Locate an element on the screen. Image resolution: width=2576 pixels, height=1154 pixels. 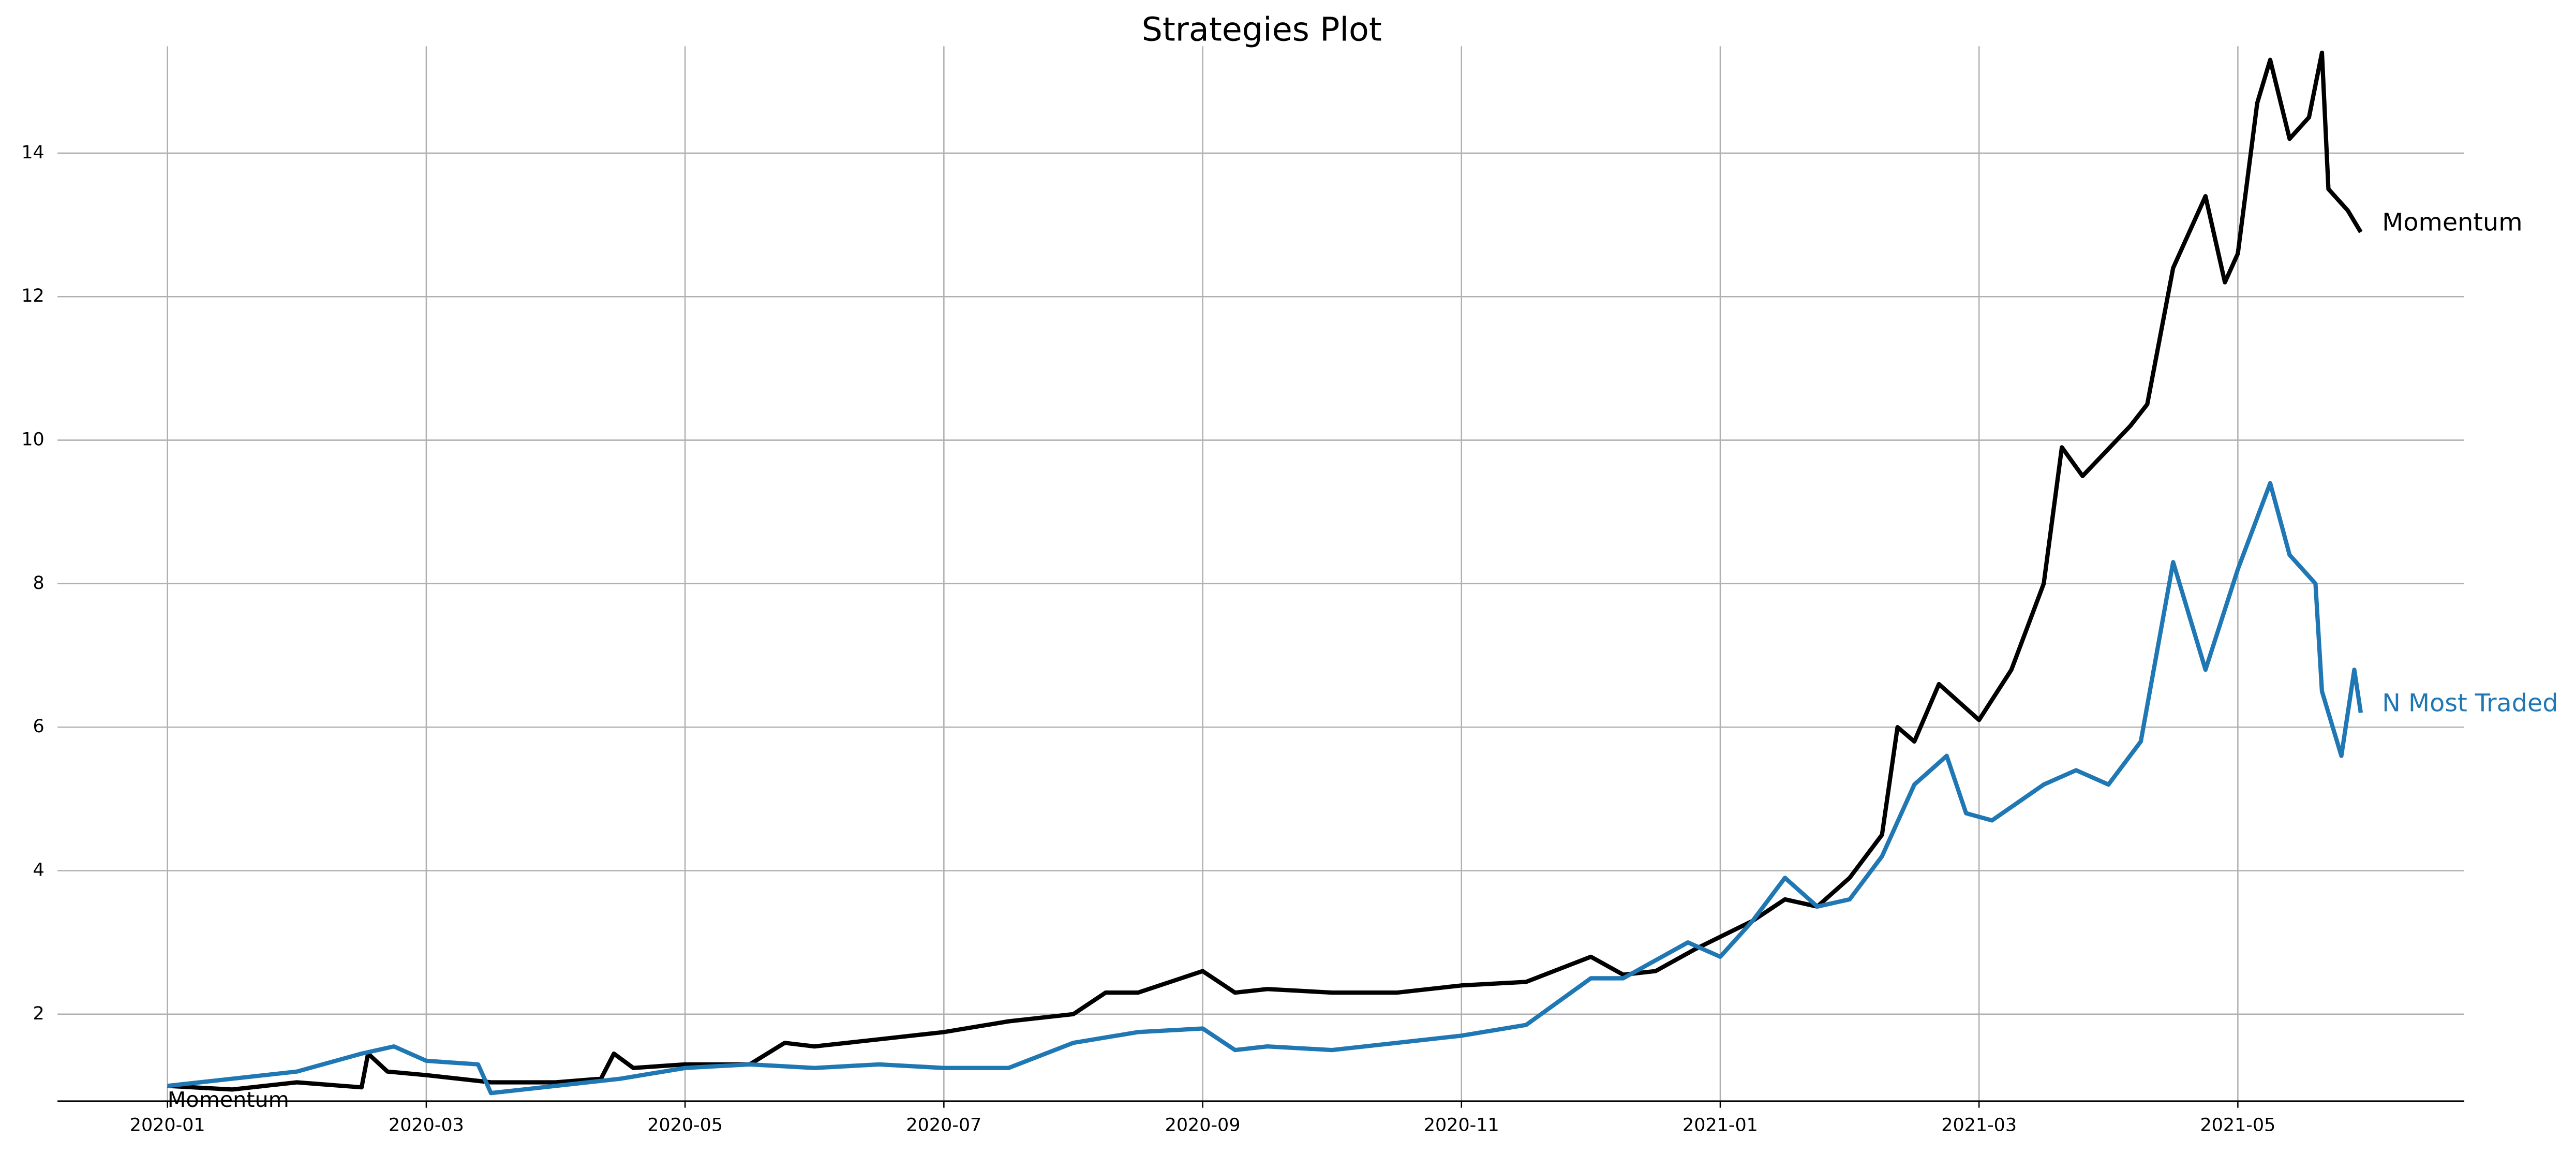
x-tick-label: 2020-05 is located at coordinates (685, 1125).